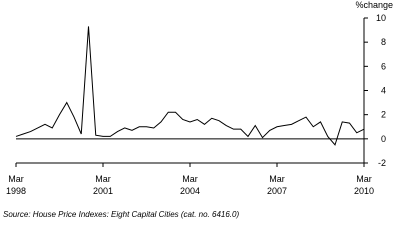 The height and width of the screenshot is (240, 397). What do you see at coordinates (381, 18) in the screenshot?
I see `y-tick-label: 10` at bounding box center [381, 18].